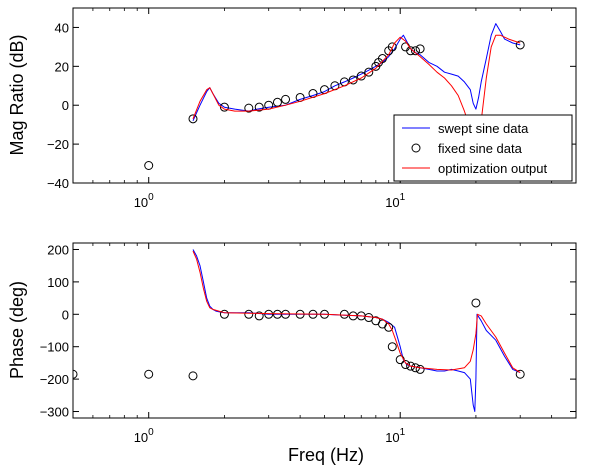 The height and width of the screenshot is (469, 600). What do you see at coordinates (17, 94) in the screenshot?
I see `magnitude-y-axis-label: Mag Ratio (dB)` at bounding box center [17, 94].